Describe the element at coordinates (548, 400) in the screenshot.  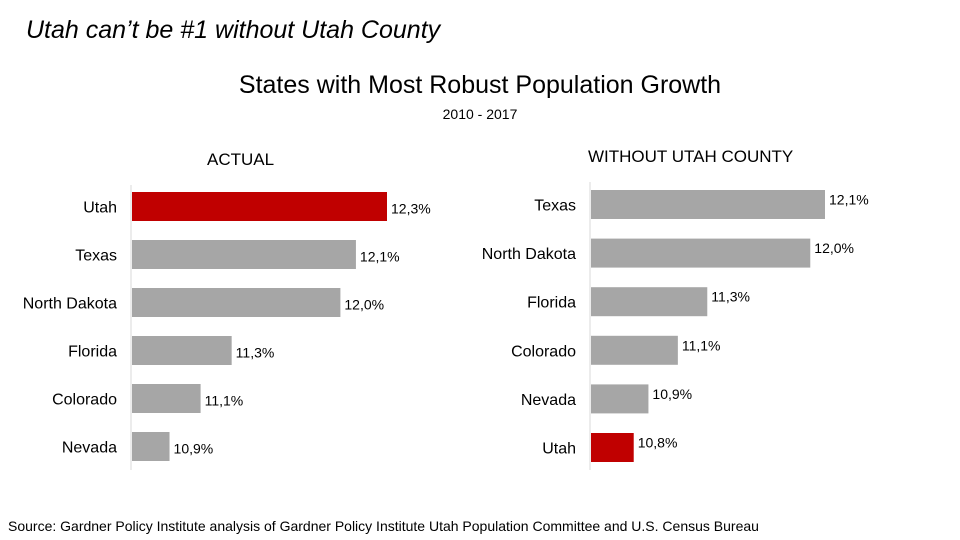
I see `category-label-nevada-without: Nevada` at that location.